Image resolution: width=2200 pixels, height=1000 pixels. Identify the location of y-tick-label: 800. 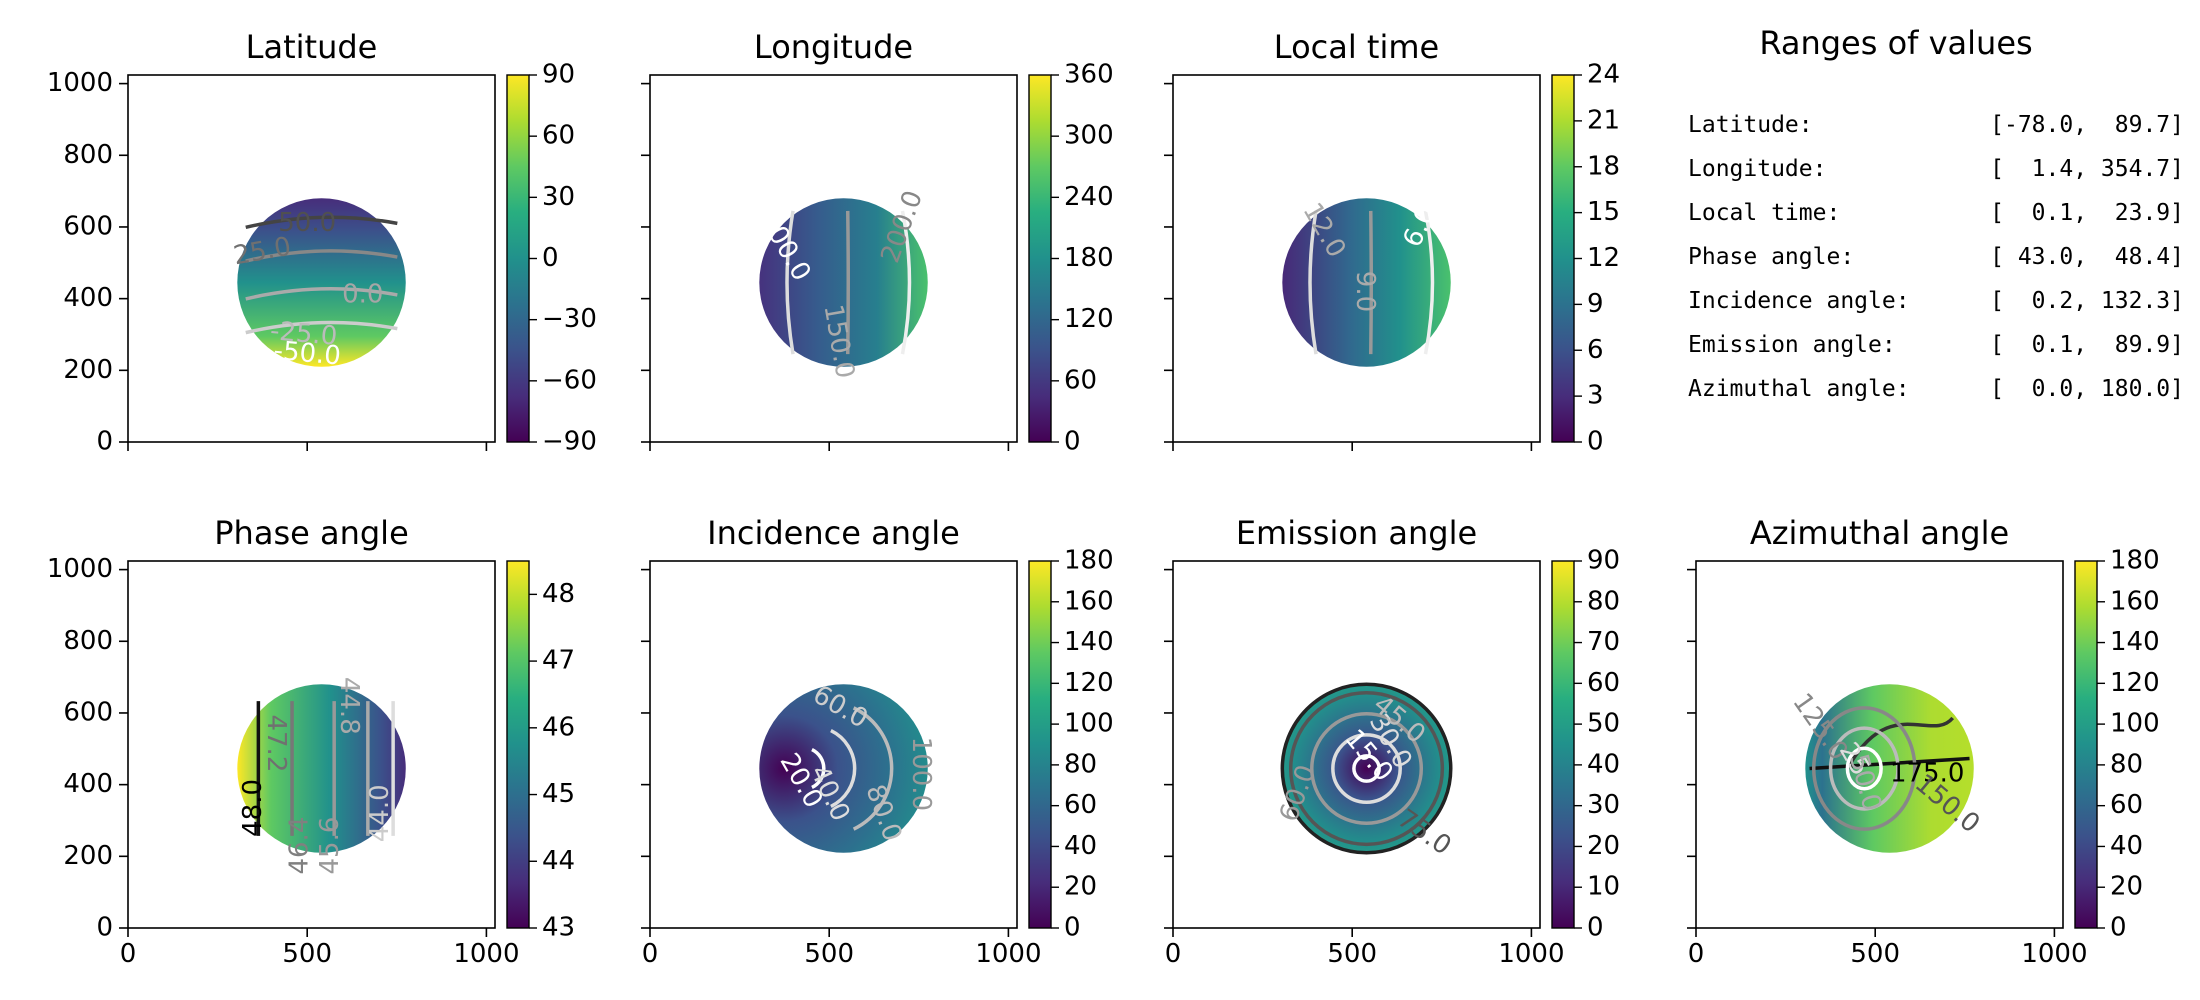
(88, 641).